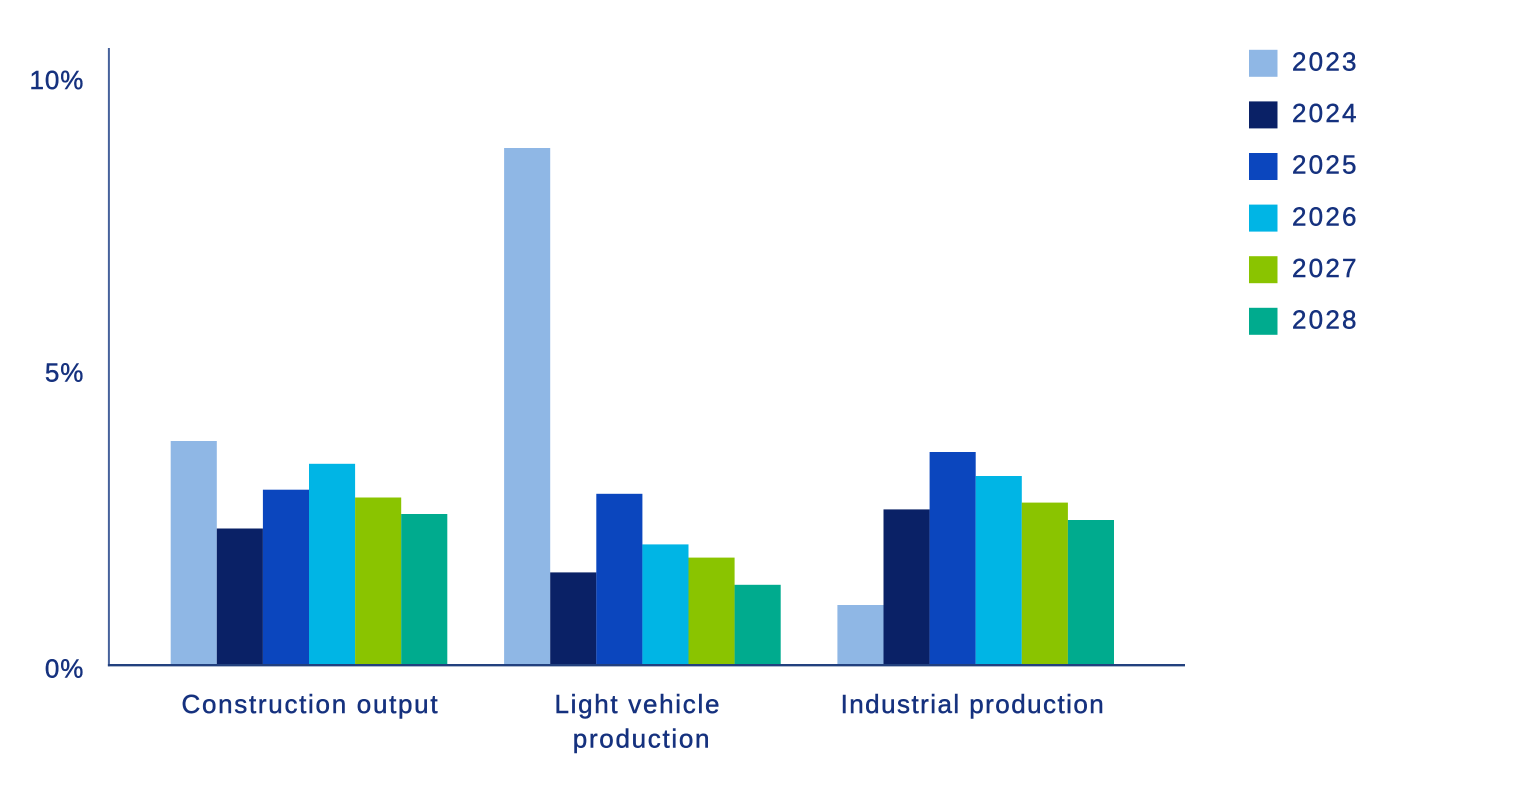 The width and height of the screenshot is (1536, 790). Describe the element at coordinates (1325, 113) in the screenshot. I see `svg-text: 2024` at that location.